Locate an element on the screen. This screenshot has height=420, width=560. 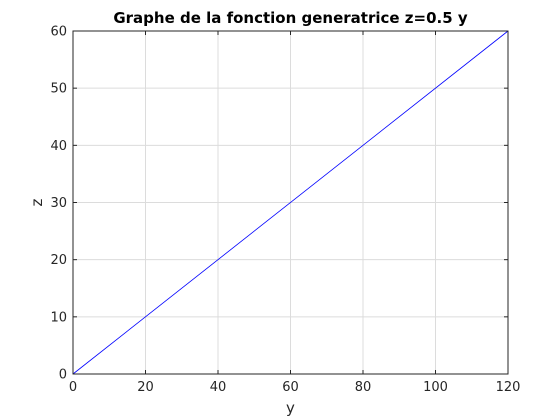
x-tick-label: 80 is located at coordinates (363, 387).